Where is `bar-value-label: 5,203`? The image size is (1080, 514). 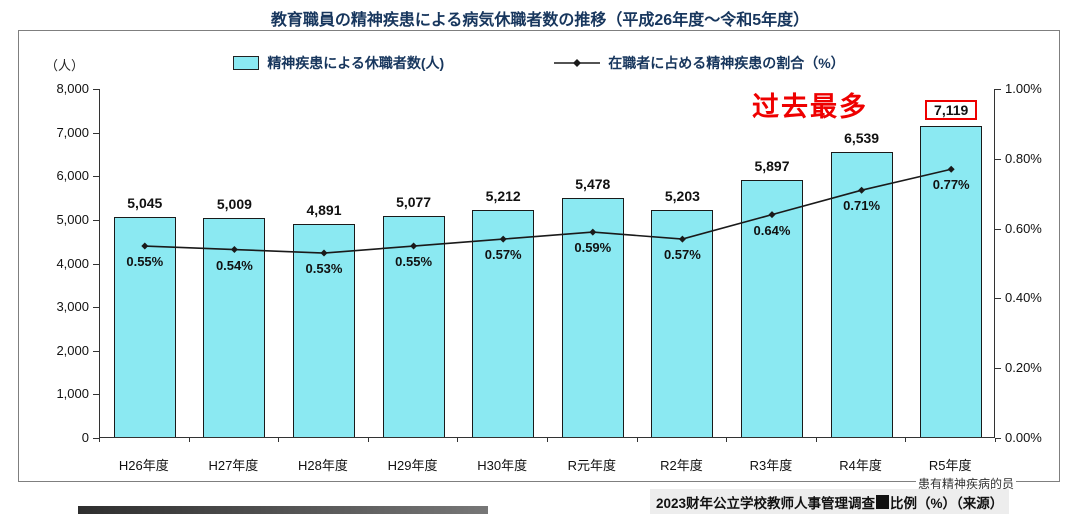 bar-value-label: 5,203 is located at coordinates (683, 196).